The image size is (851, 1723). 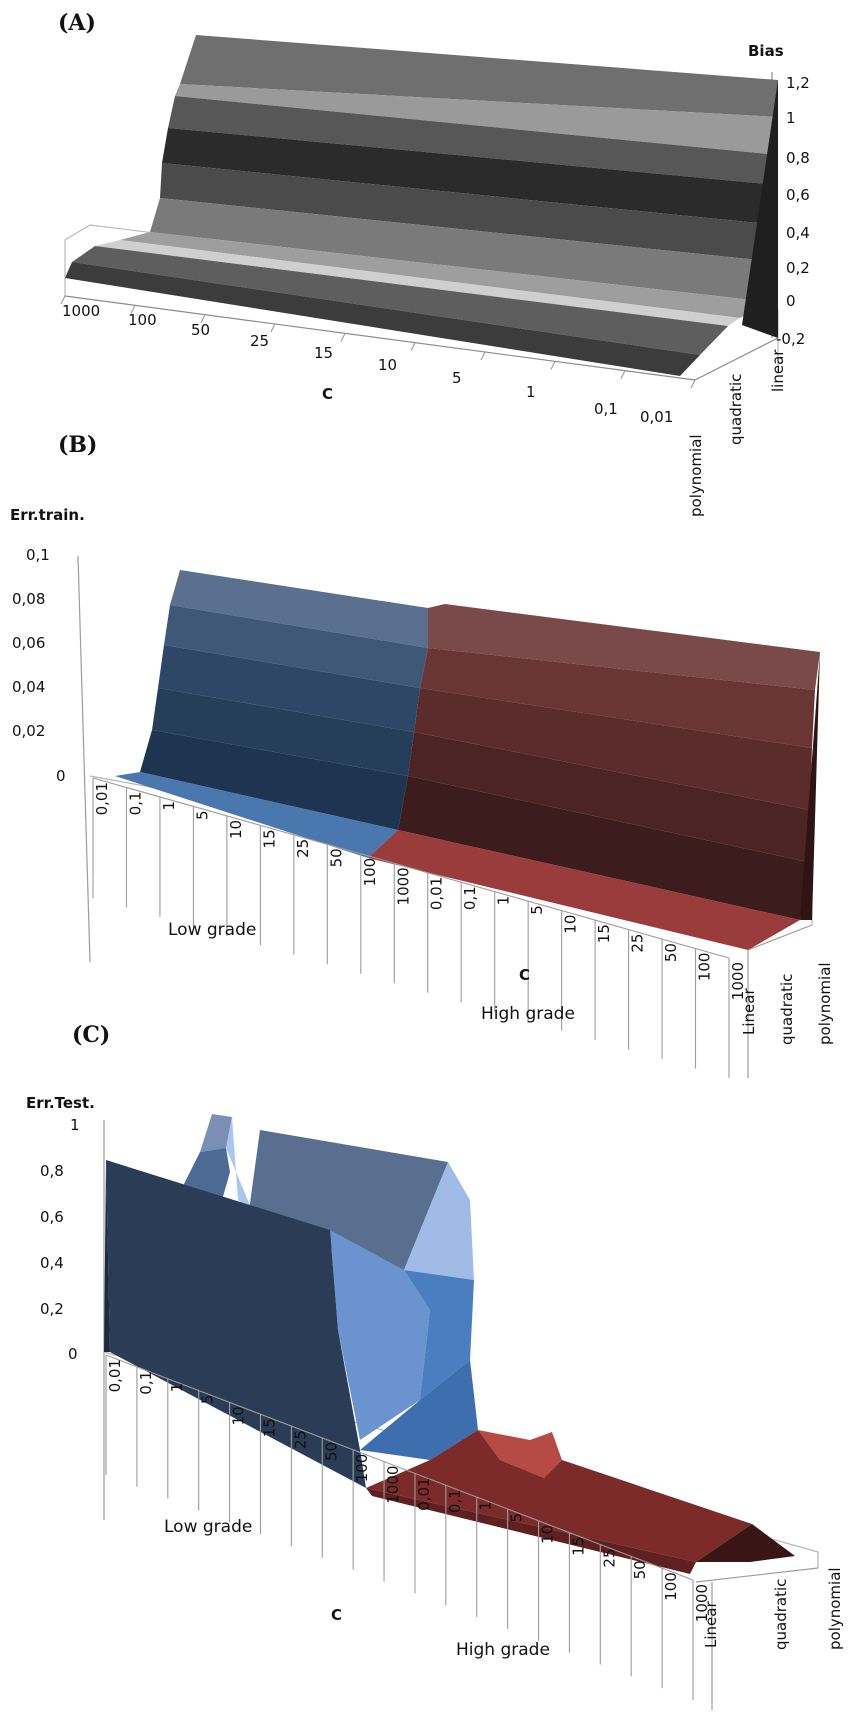 What do you see at coordinates (107, 1256) in the screenshot?
I see `panel-c-blue-wall-edge` at bounding box center [107, 1256].